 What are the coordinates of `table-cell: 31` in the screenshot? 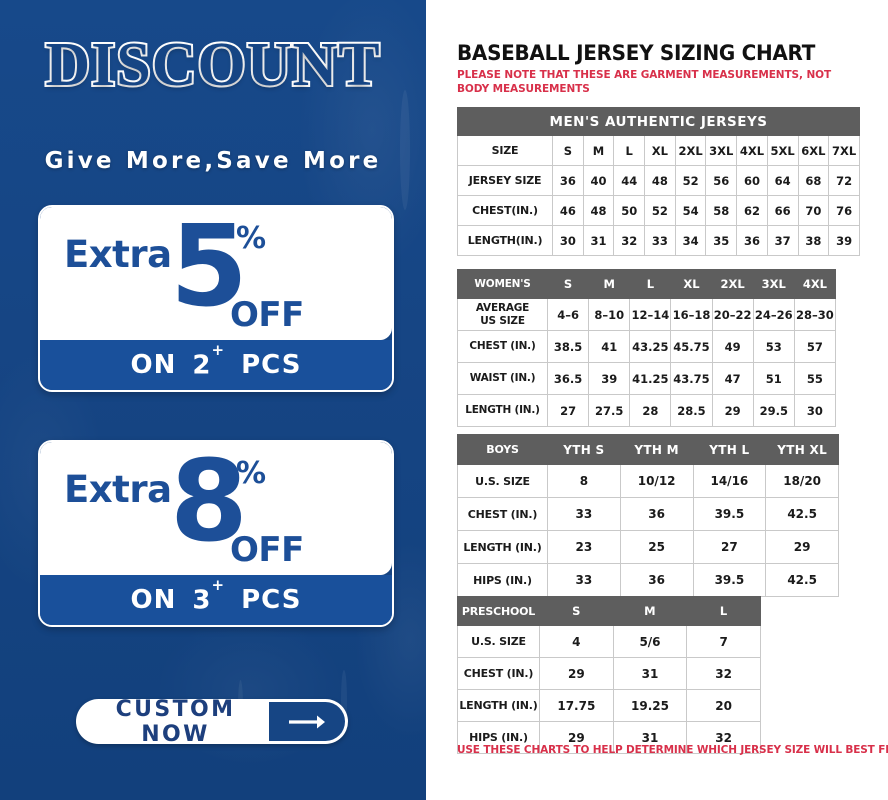 It's located at (598, 240).